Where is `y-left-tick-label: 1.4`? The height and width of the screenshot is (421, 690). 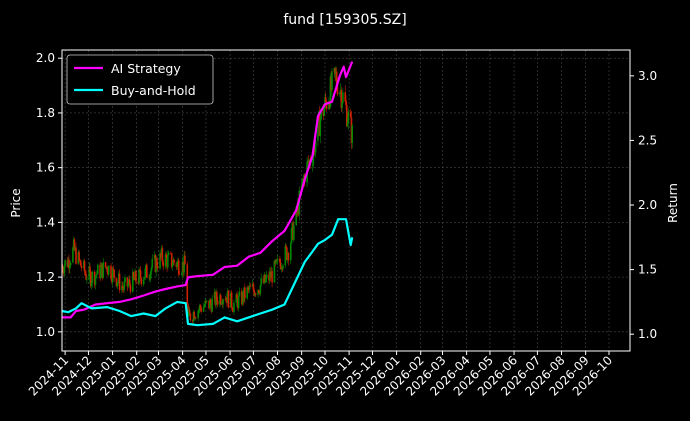
y-left-tick-label: 1.4 is located at coordinates (45, 222).